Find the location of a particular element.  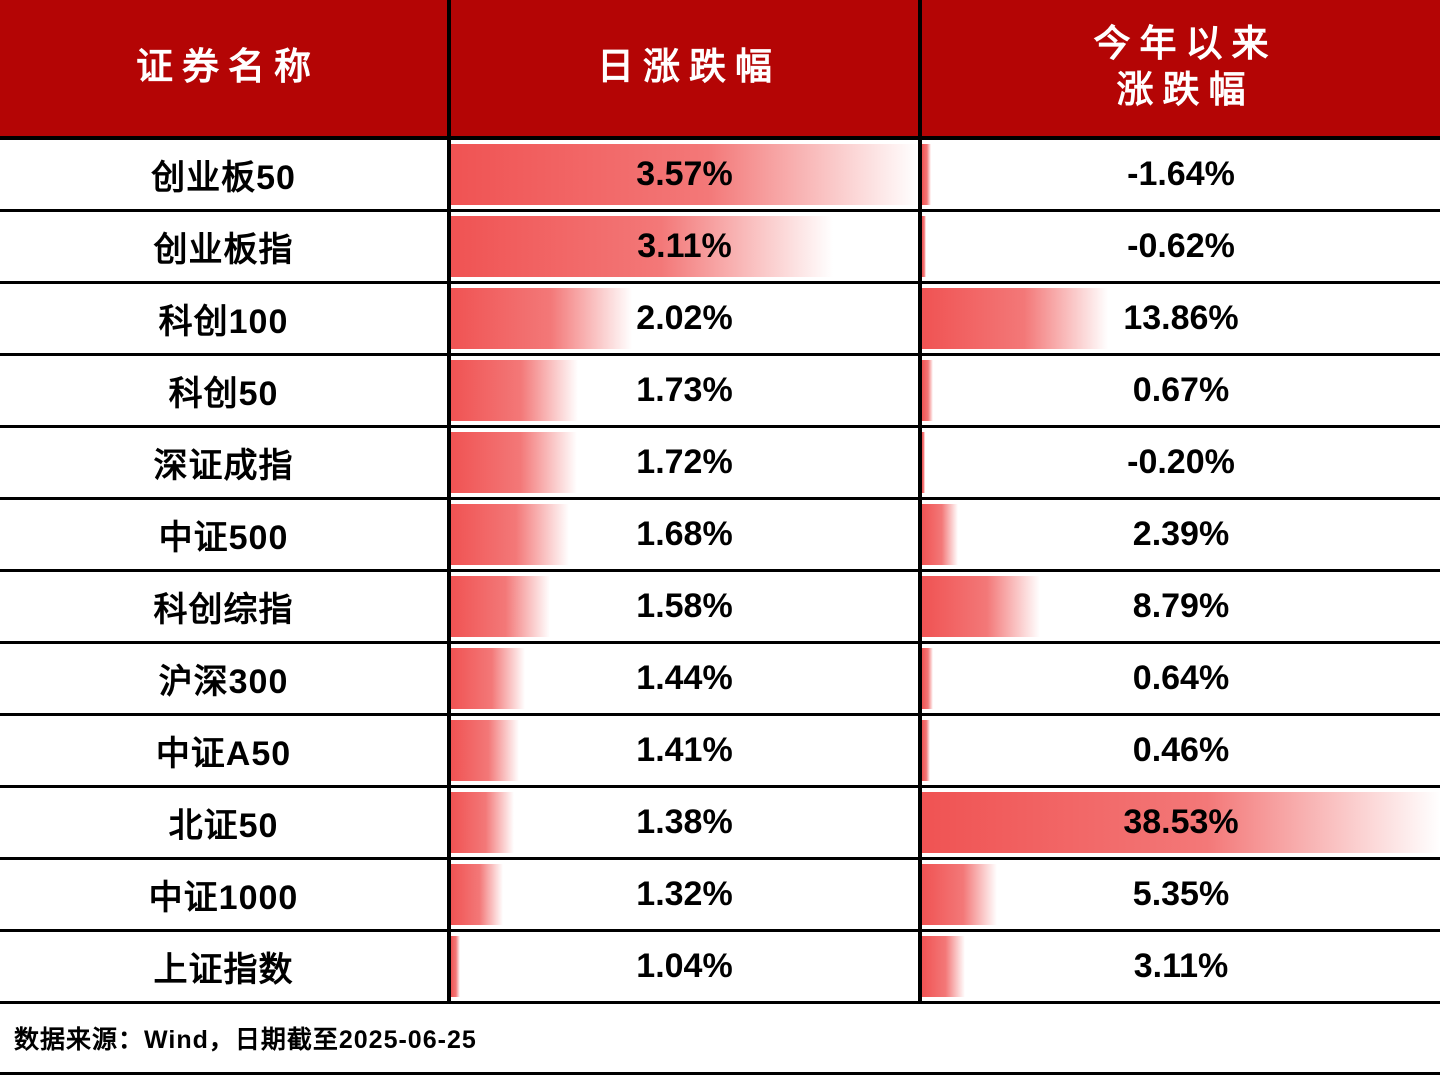

ytd-change-value: 8.79% is located at coordinates (1181, 606).